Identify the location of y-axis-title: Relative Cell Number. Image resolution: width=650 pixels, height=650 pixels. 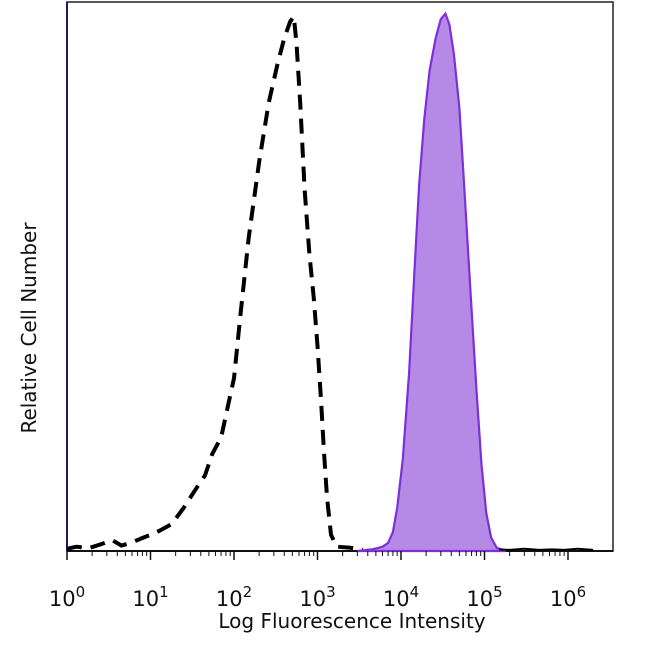
(29, 328).